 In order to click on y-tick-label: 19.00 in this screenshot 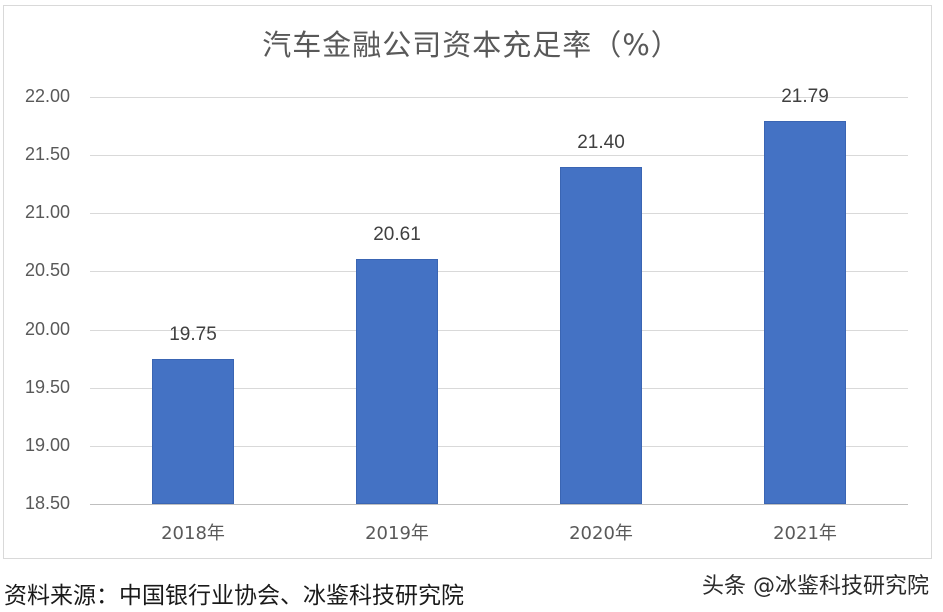, I will do `click(47, 445)`.